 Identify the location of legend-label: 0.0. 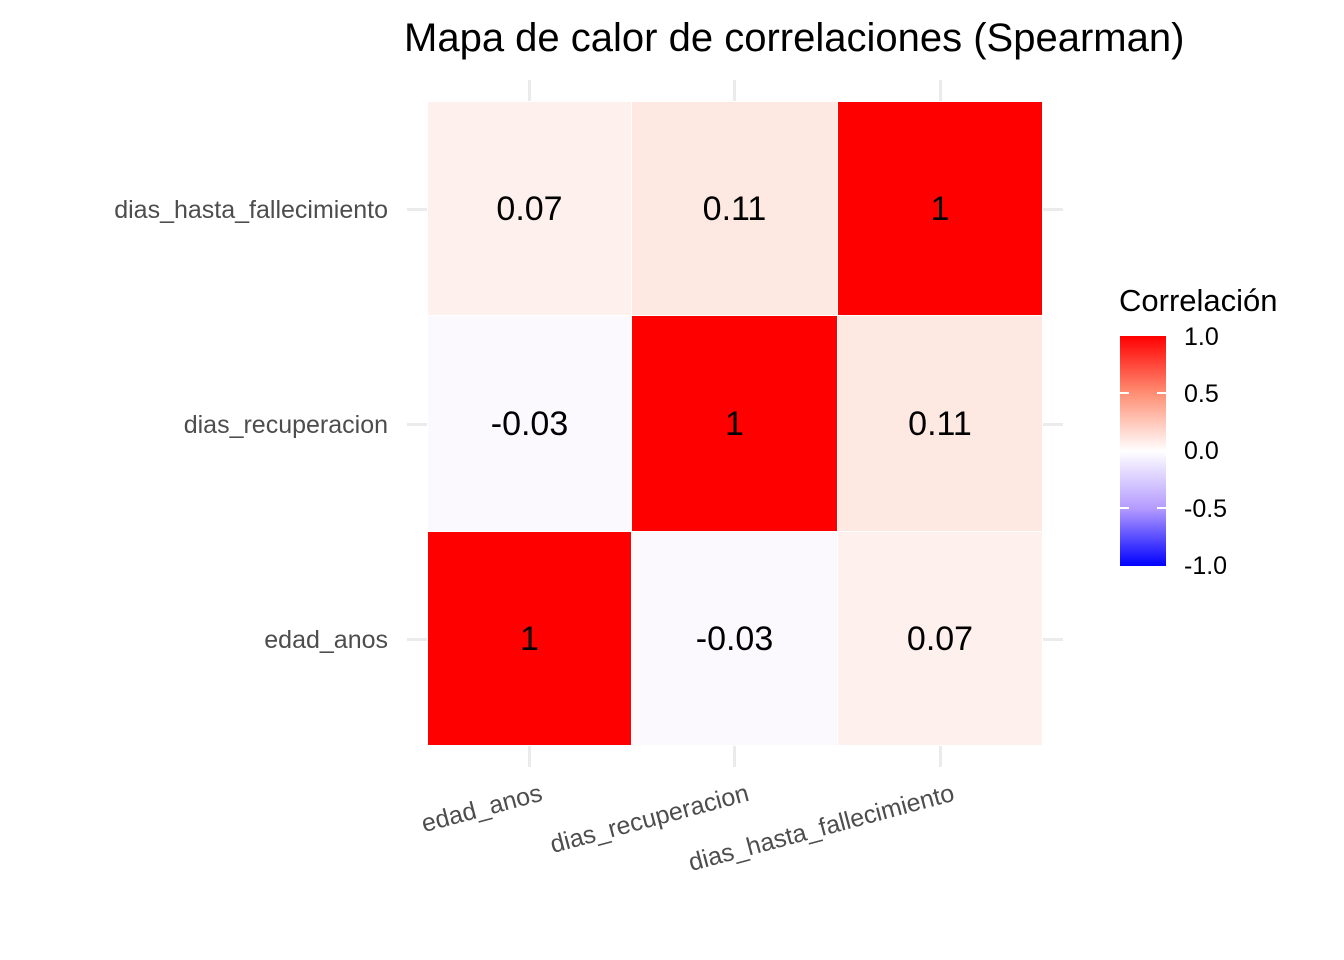
(1201, 451).